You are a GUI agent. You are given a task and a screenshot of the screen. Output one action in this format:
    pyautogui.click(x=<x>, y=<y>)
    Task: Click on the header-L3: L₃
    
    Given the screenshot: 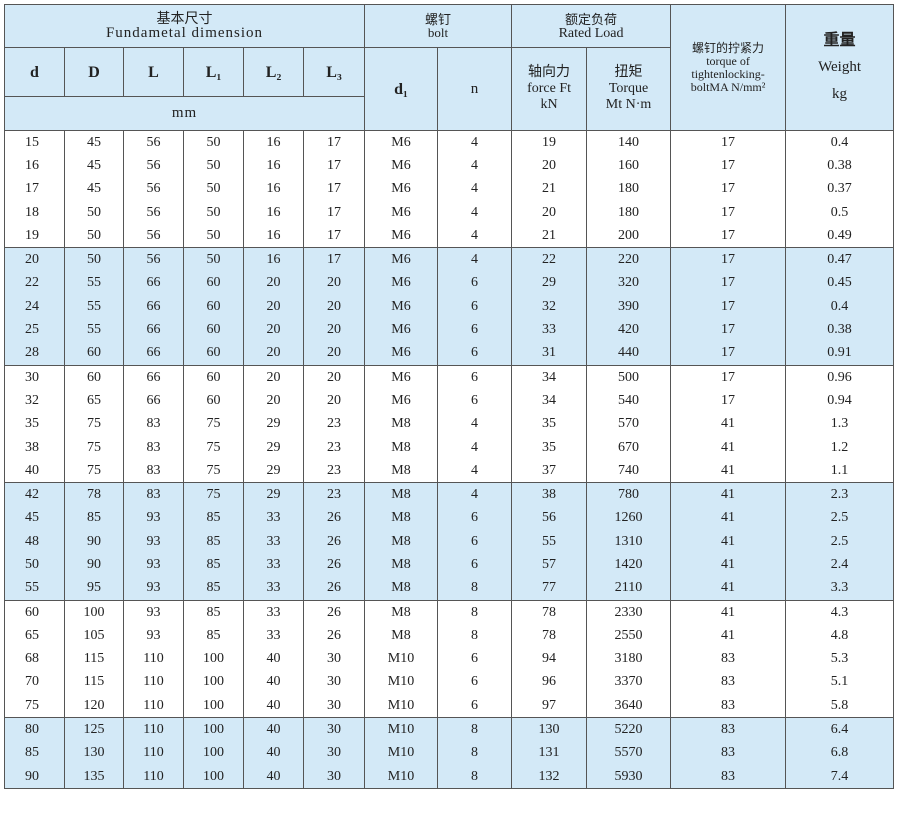 What is the action you would take?
    pyautogui.click(x=334, y=72)
    